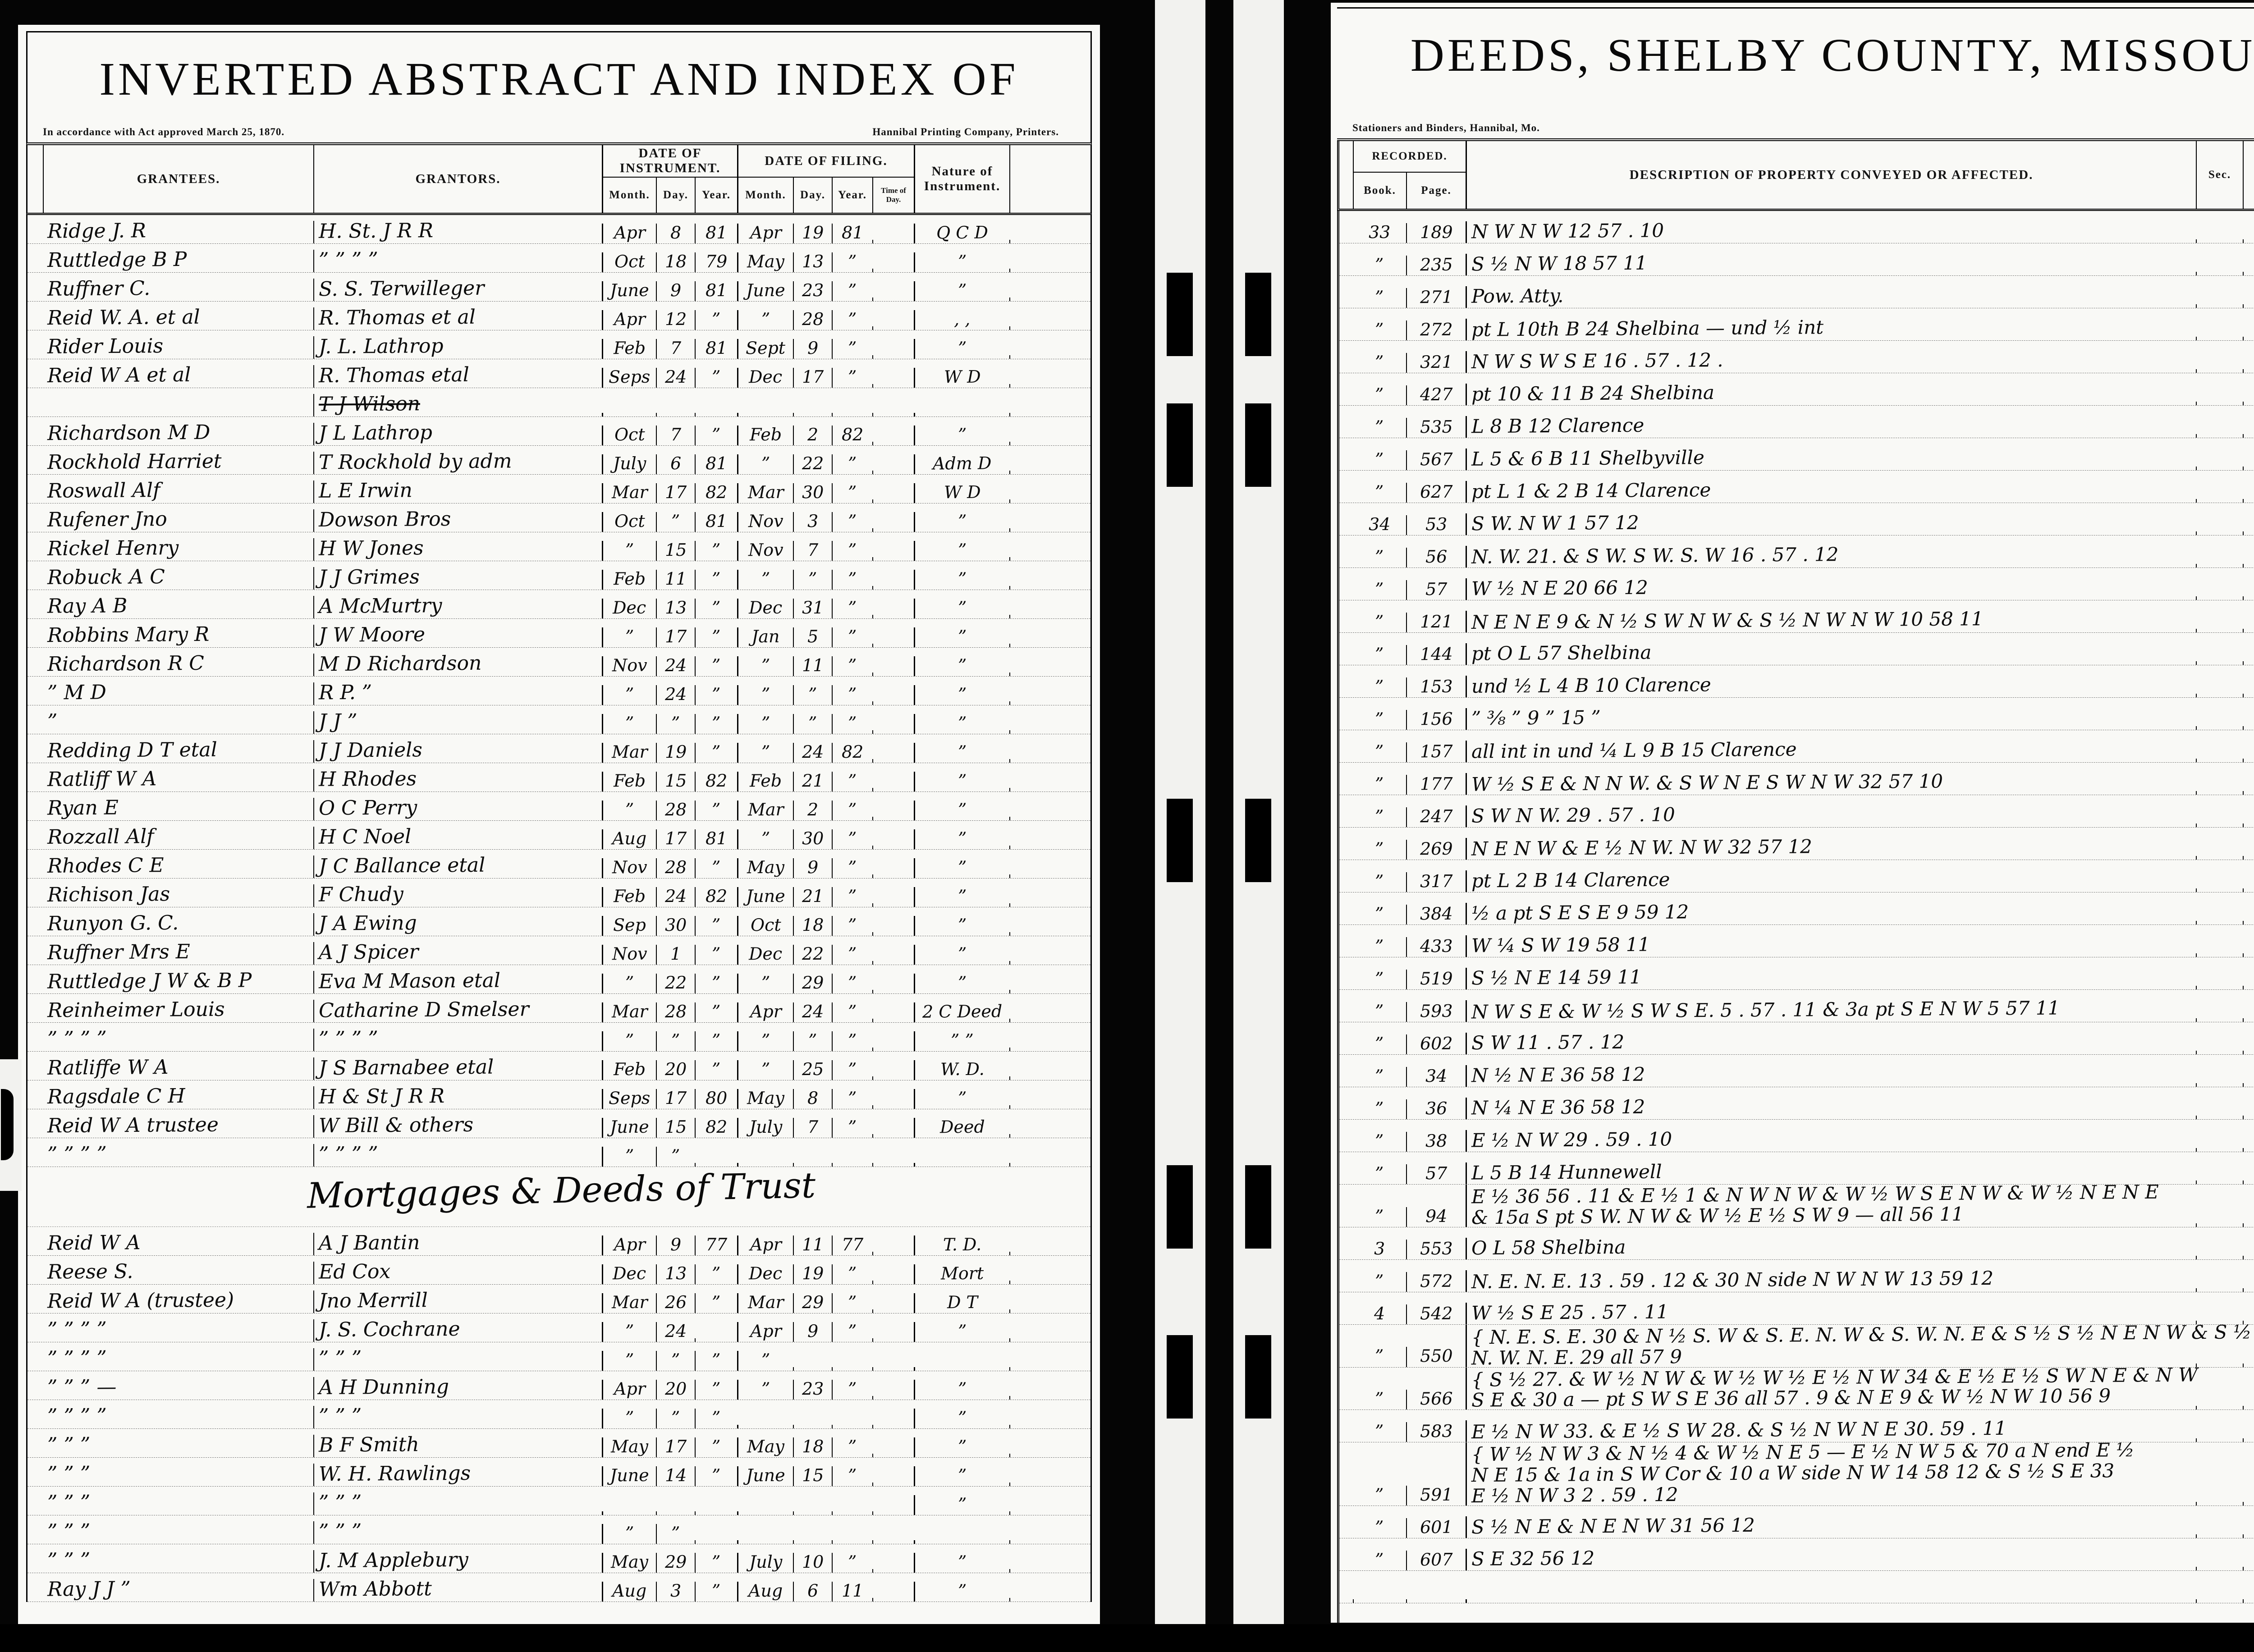 The height and width of the screenshot is (1652, 2254). I want to click on description-cell: L 5 & 6 B 11 Shelbyville, so click(1831, 458).